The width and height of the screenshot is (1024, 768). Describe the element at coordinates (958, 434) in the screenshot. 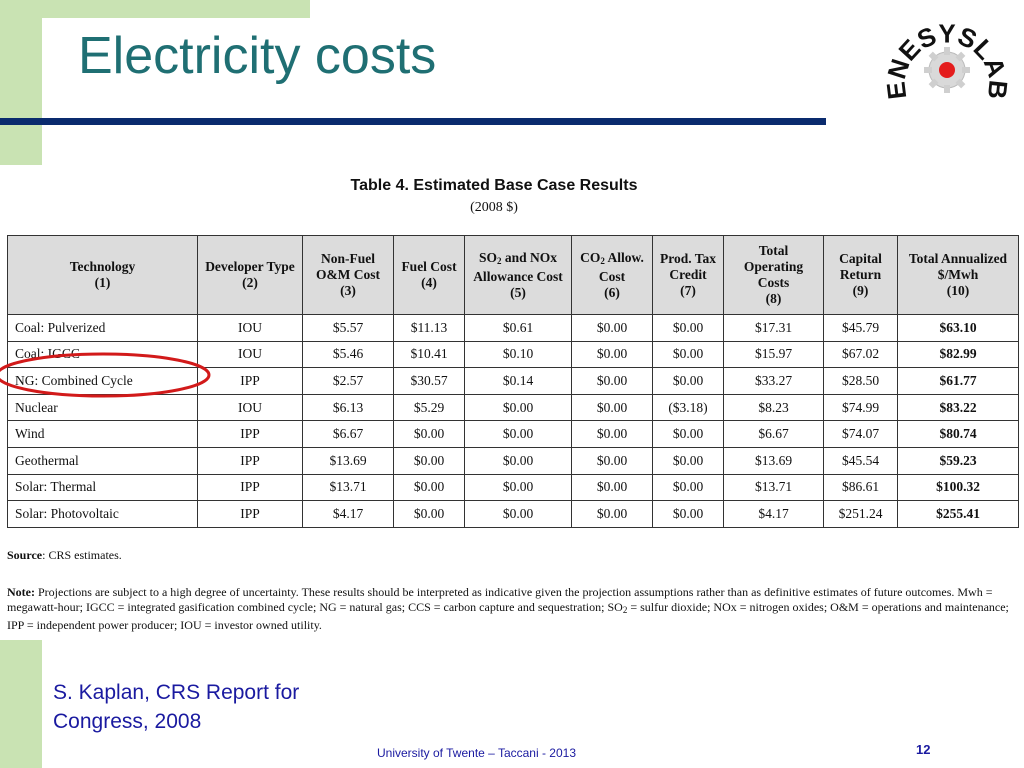

I see `table-cell: $80.74` at that location.